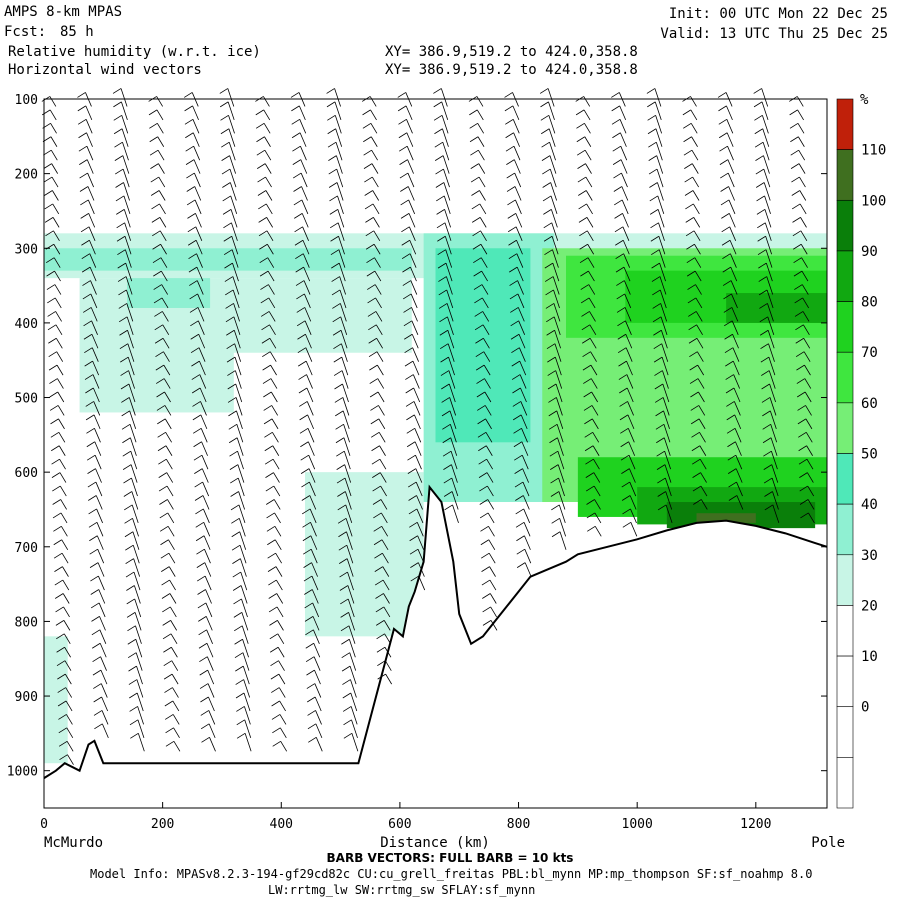 The width and height of the screenshot is (900, 900). Describe the element at coordinates (162, 824) in the screenshot. I see `x-tick-label: 200` at that location.